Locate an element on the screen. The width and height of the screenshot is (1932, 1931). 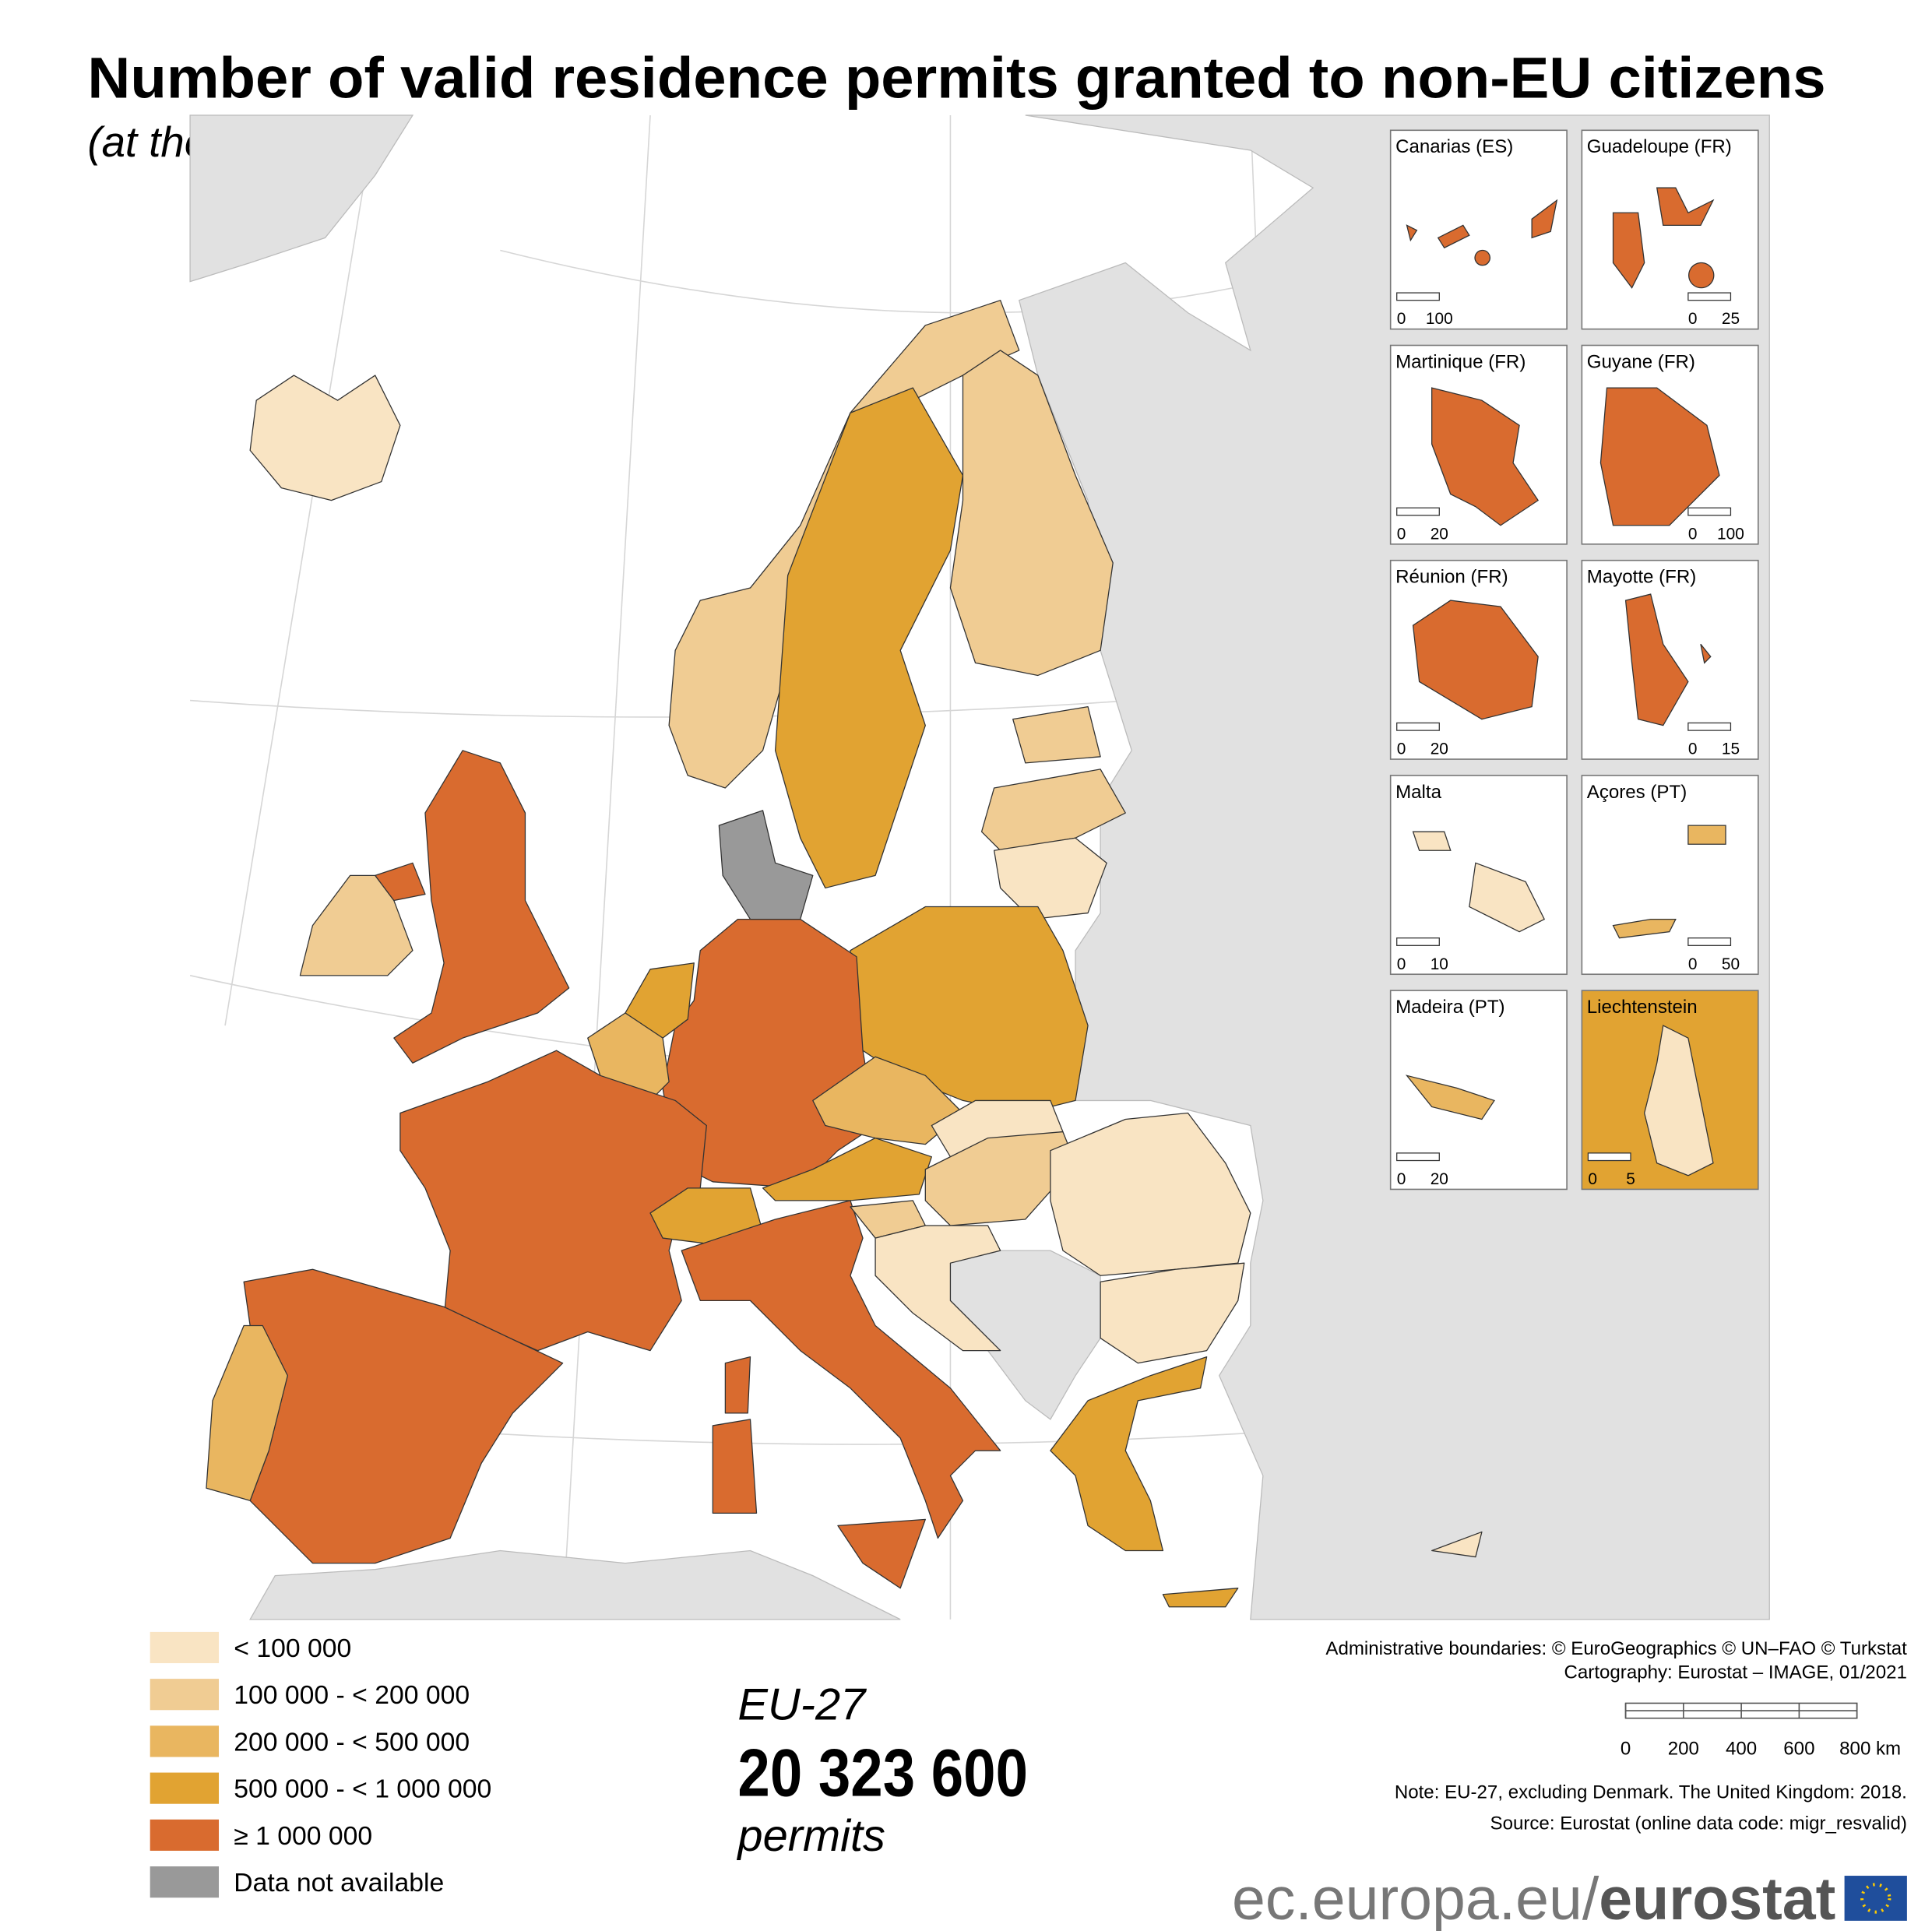
footer-brand: eurostat is located at coordinates (1717, 1899).